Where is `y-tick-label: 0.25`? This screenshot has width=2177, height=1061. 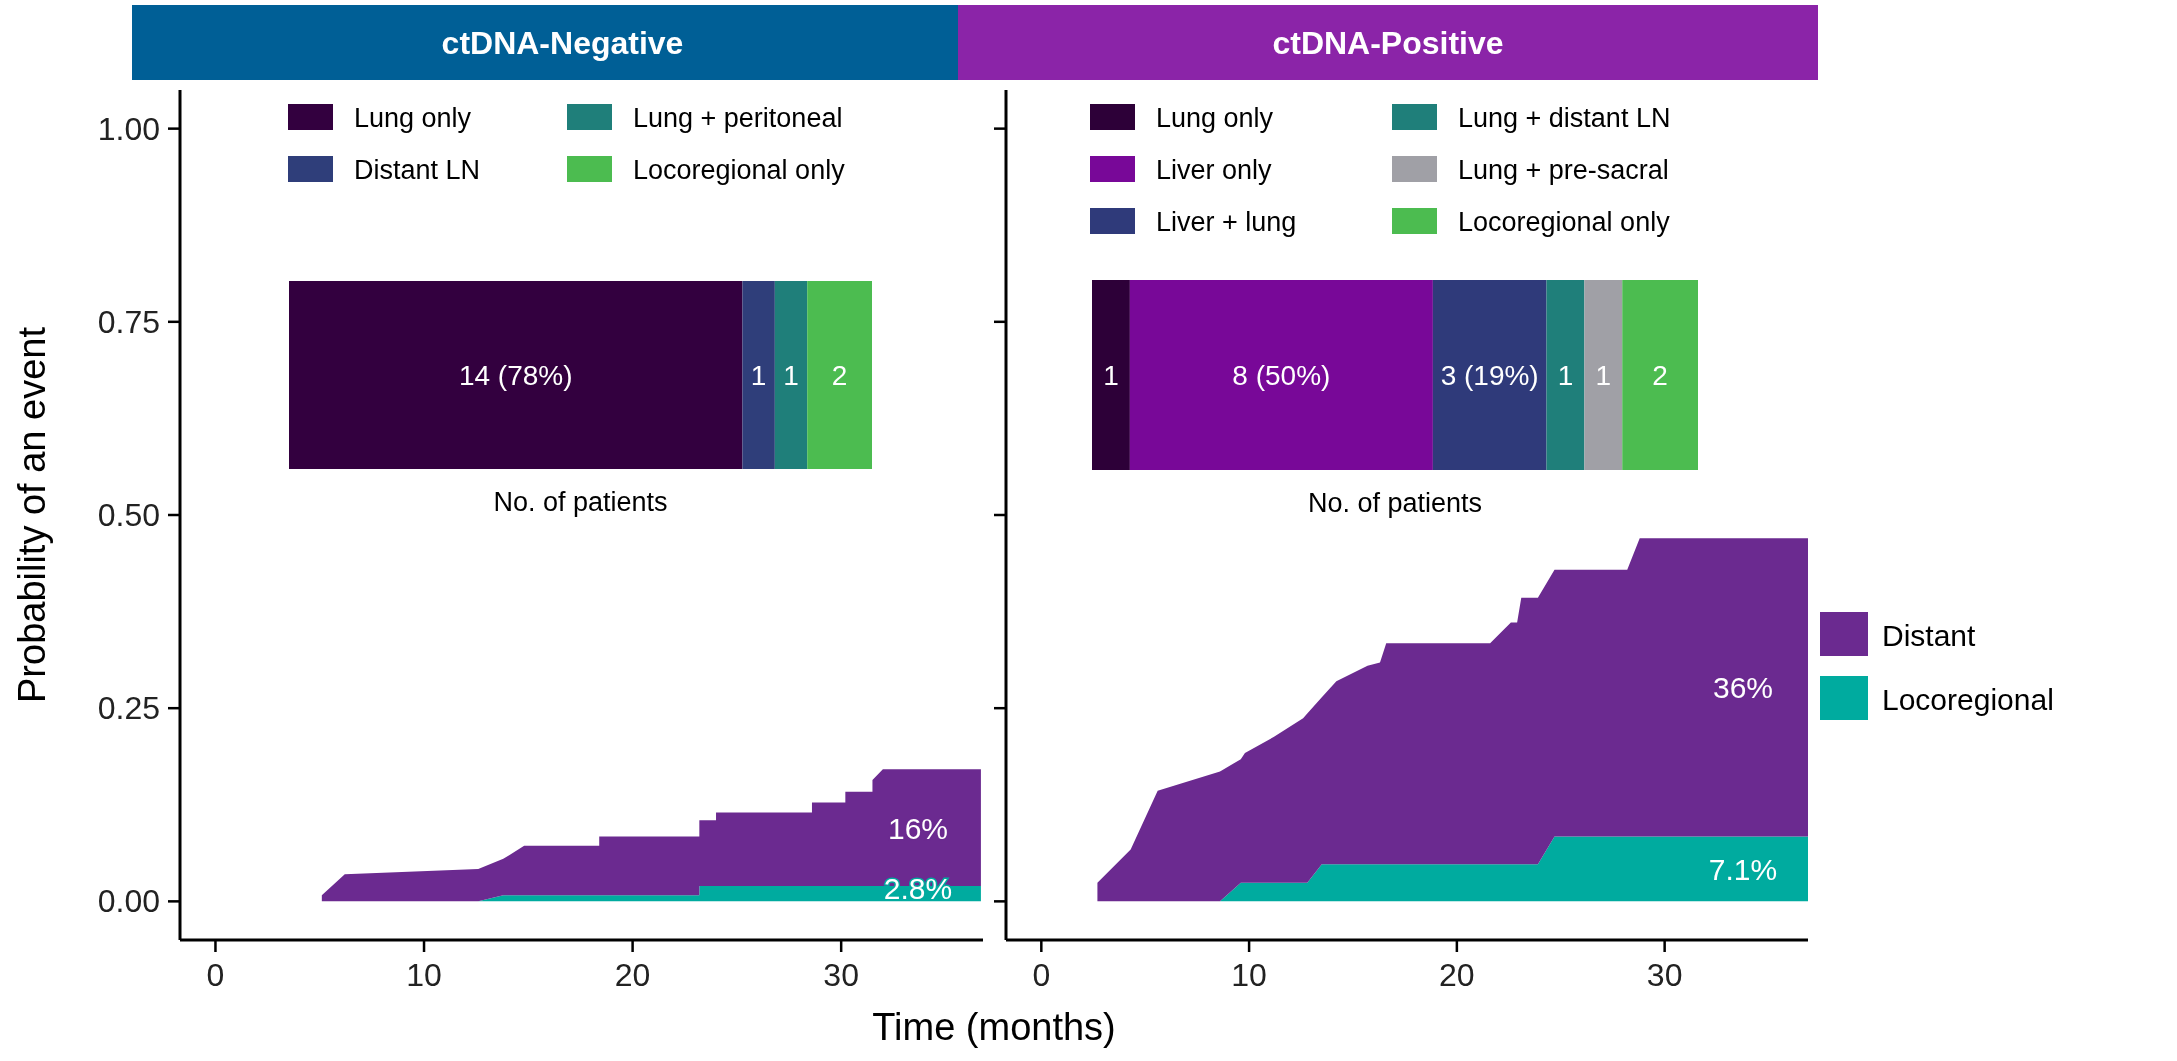 y-tick-label: 0.25 is located at coordinates (128, 708).